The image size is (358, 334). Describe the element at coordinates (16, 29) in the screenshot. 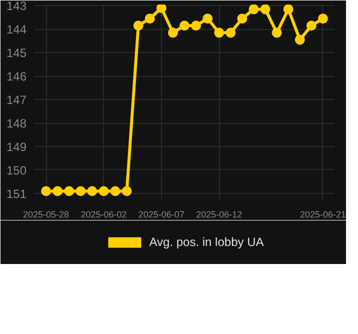

I see `y-tick-label: 144` at that location.